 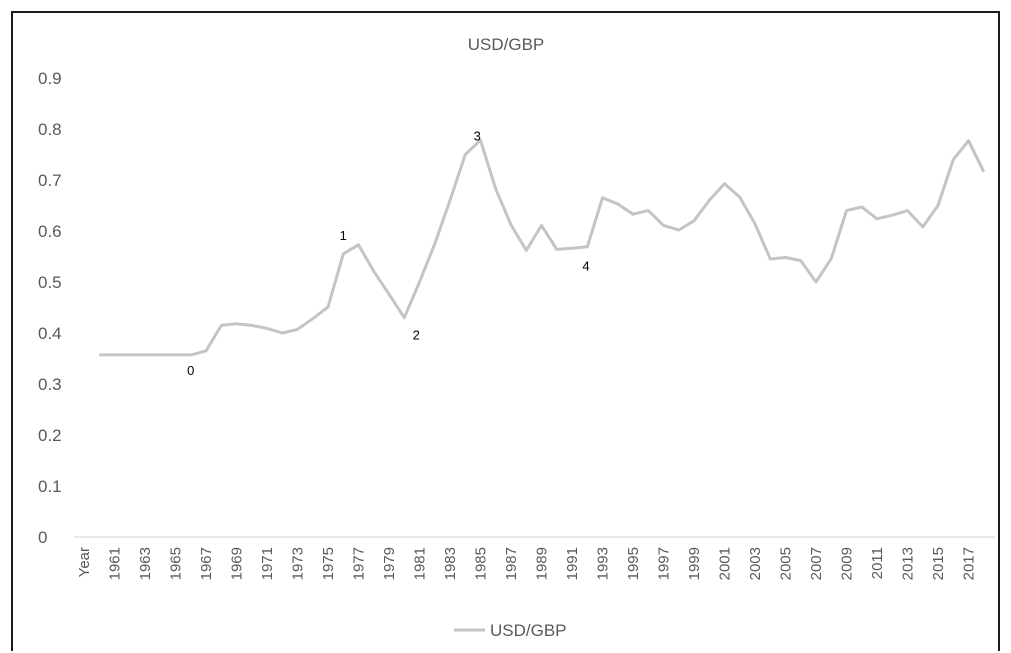 I want to click on x-tick-label: 2015, so click(x=938, y=563).